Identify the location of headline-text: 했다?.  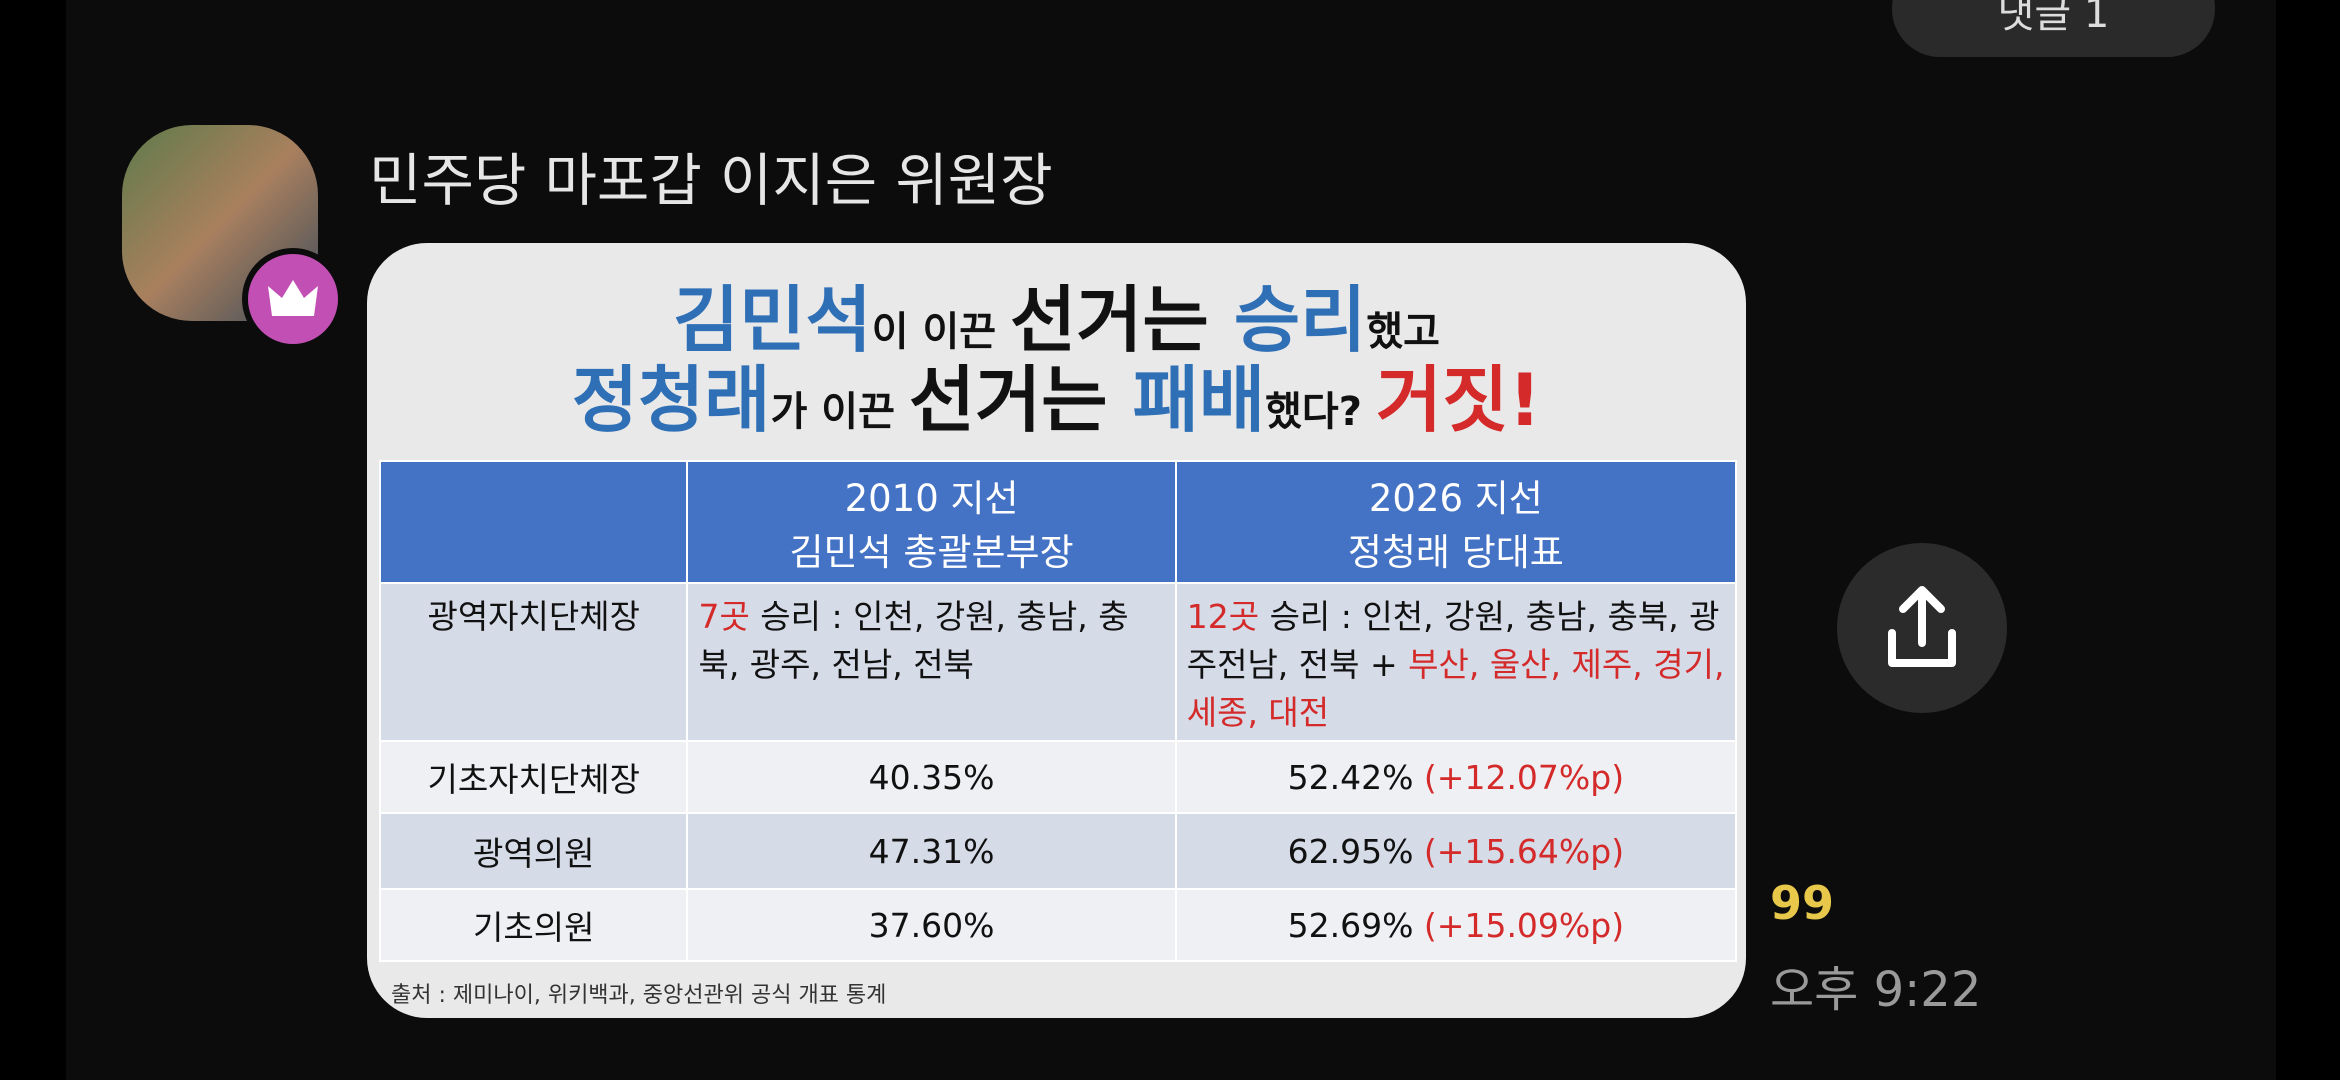
(1320, 412).